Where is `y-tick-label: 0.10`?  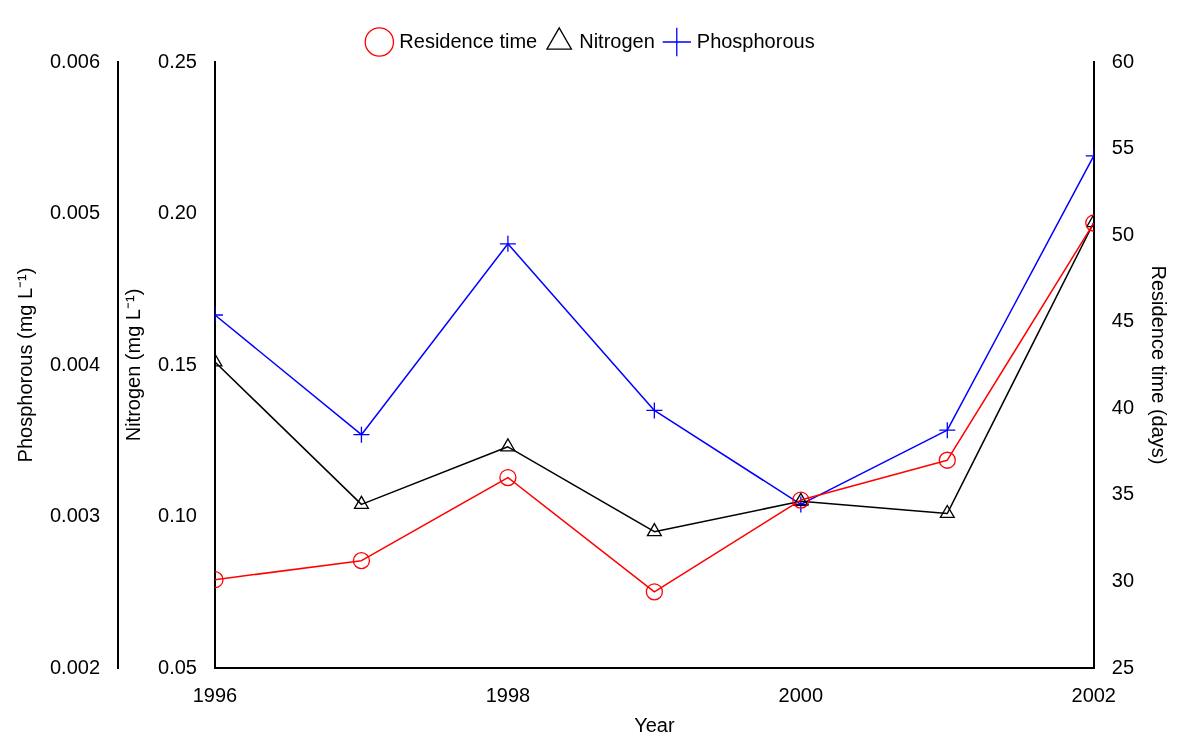 y-tick-label: 0.10 is located at coordinates (177, 515).